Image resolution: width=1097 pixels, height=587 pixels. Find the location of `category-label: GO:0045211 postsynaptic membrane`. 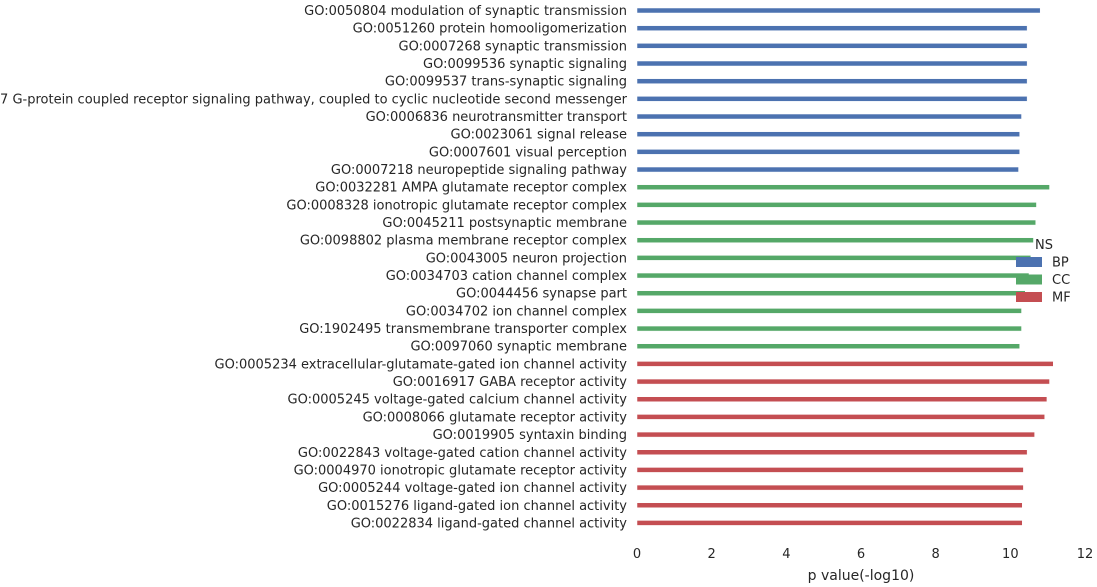

category-label: GO:0045211 postsynaptic membrane is located at coordinates (504, 223).